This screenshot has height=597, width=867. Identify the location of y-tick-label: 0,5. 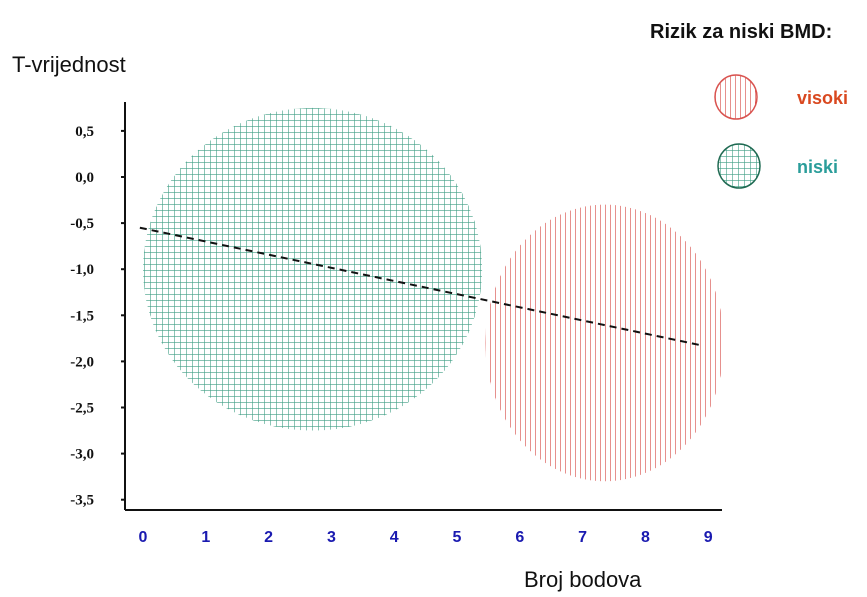
(84, 132).